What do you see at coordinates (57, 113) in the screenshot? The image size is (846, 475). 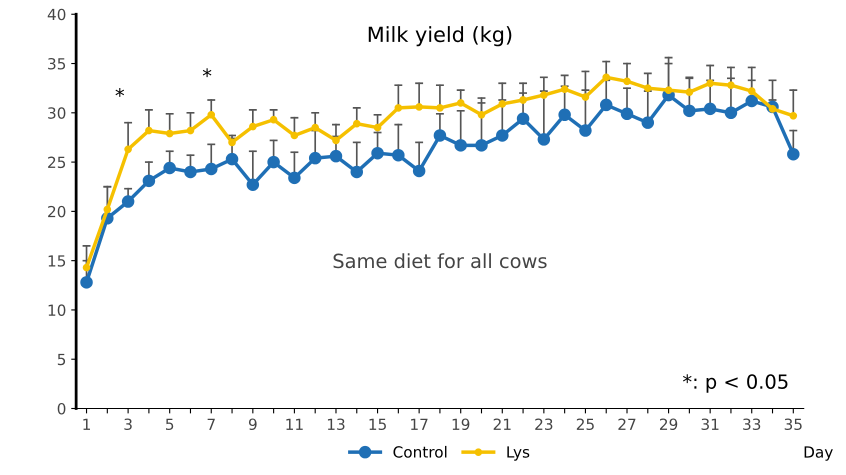 I see `y-tick-label: 30` at bounding box center [57, 113].